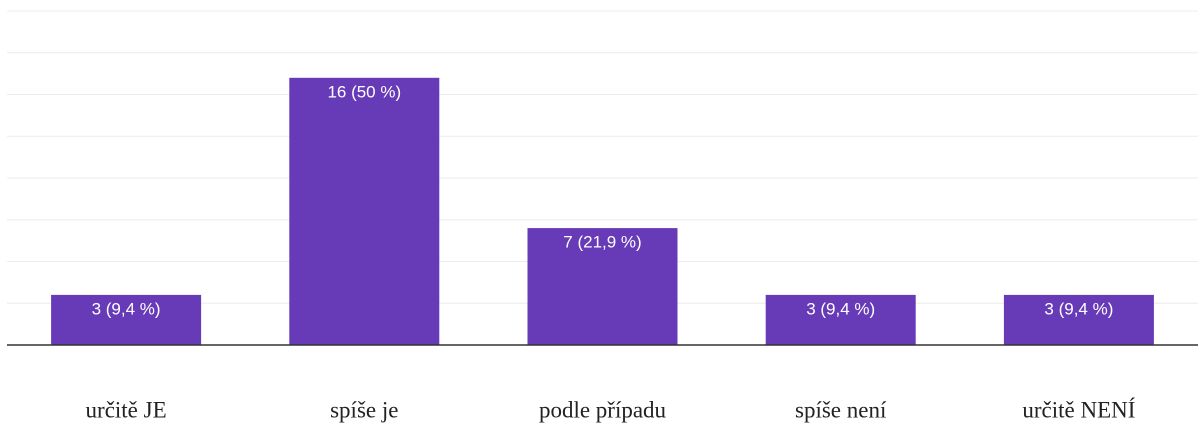 The image size is (1198, 425). I want to click on data-label: 16 (50 %), so click(364, 91).